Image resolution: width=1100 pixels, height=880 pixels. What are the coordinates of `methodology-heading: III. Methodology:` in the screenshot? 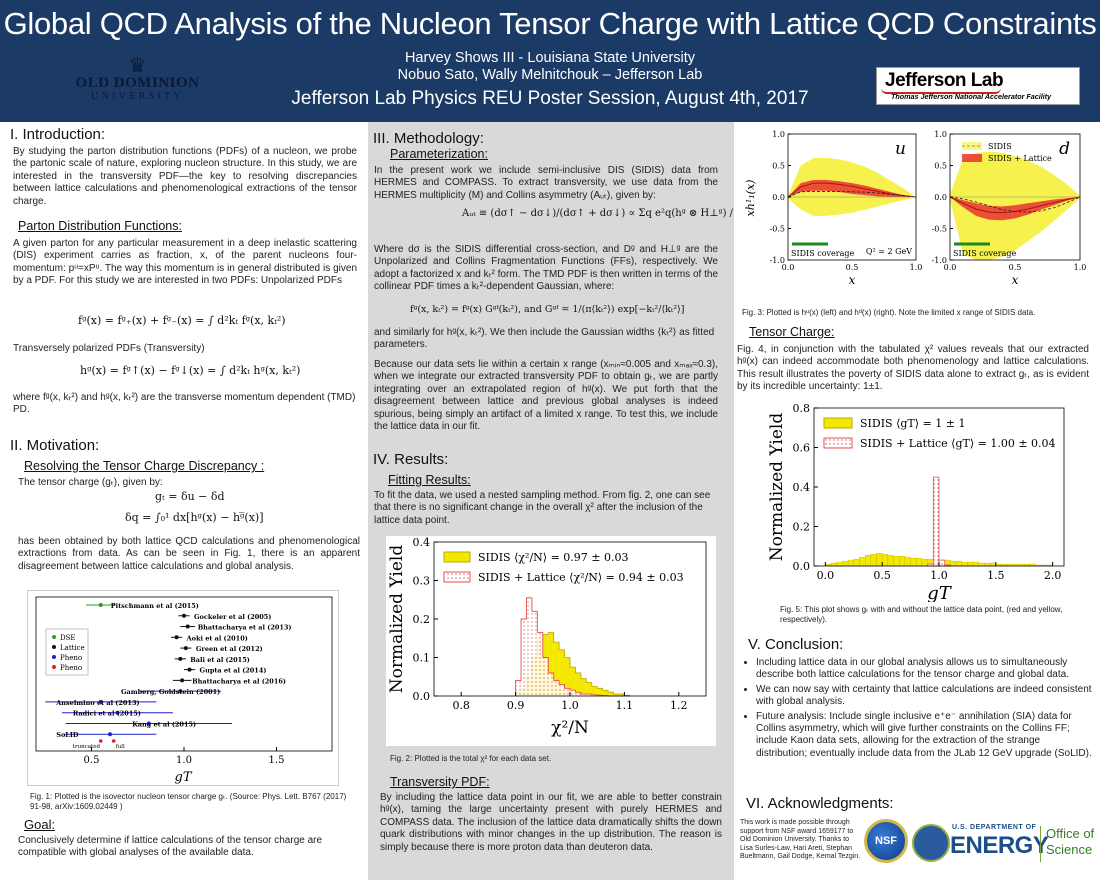 It's located at (428, 138).